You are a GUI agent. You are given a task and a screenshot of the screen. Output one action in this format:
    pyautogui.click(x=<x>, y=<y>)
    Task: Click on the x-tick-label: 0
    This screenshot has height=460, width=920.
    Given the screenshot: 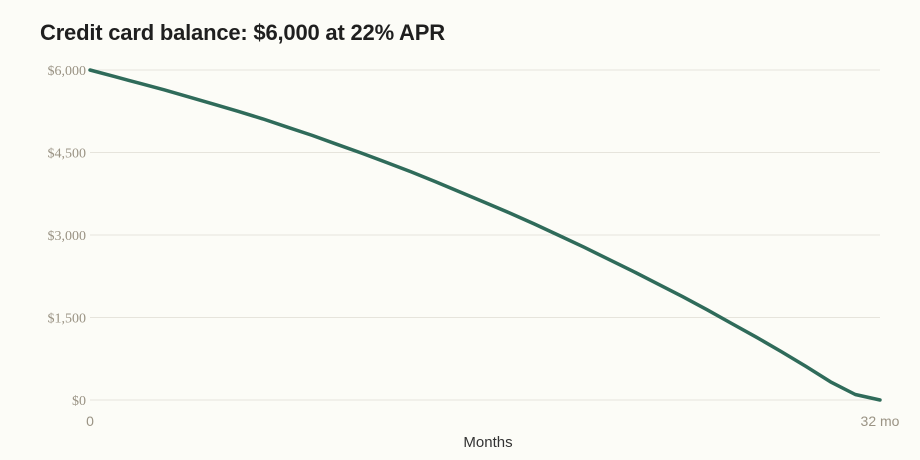 What is the action you would take?
    pyautogui.click(x=90, y=421)
    